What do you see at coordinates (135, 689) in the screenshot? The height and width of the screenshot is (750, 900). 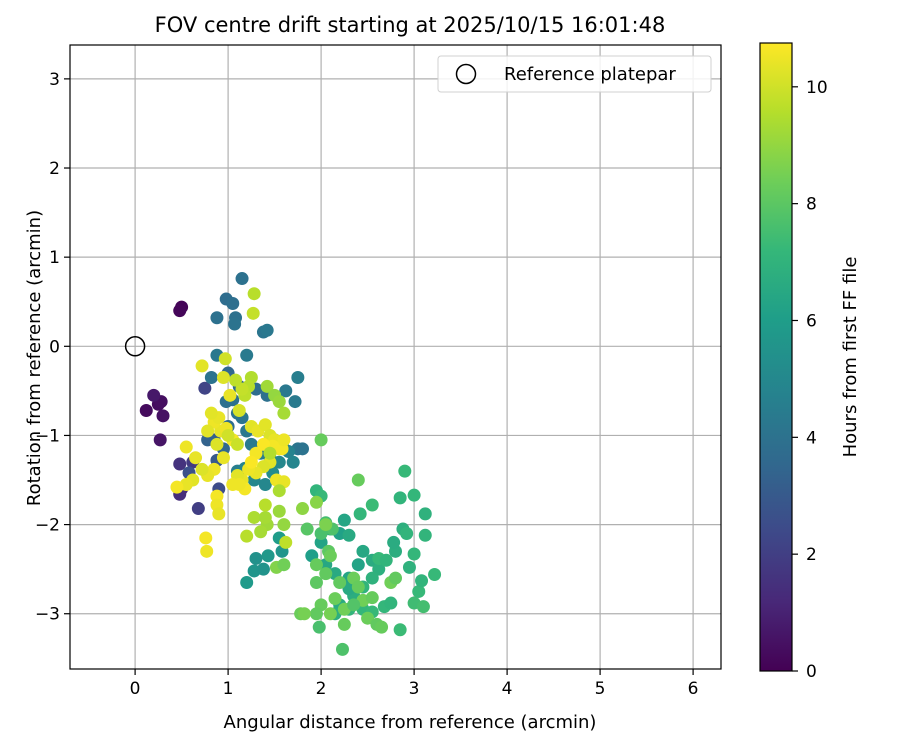 I see `x-tick-label: 0` at bounding box center [135, 689].